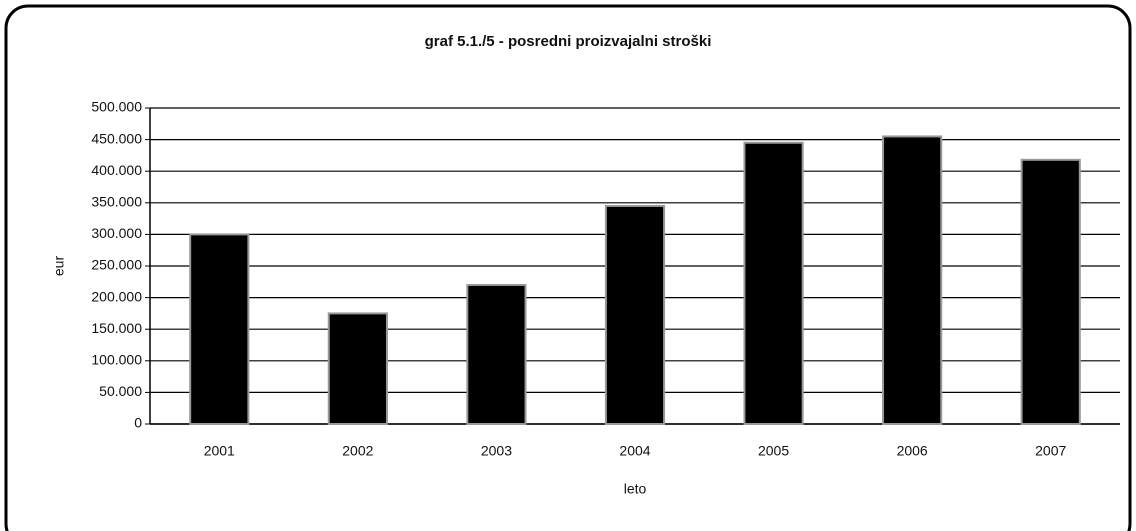 This screenshot has height=531, width=1136. What do you see at coordinates (59, 266) in the screenshot?
I see `y-axis-label: eur` at bounding box center [59, 266].